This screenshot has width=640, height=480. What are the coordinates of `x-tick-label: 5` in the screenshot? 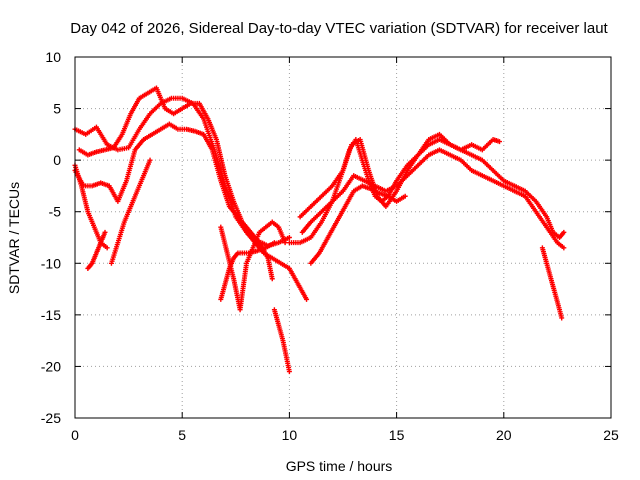 It's located at (182, 435).